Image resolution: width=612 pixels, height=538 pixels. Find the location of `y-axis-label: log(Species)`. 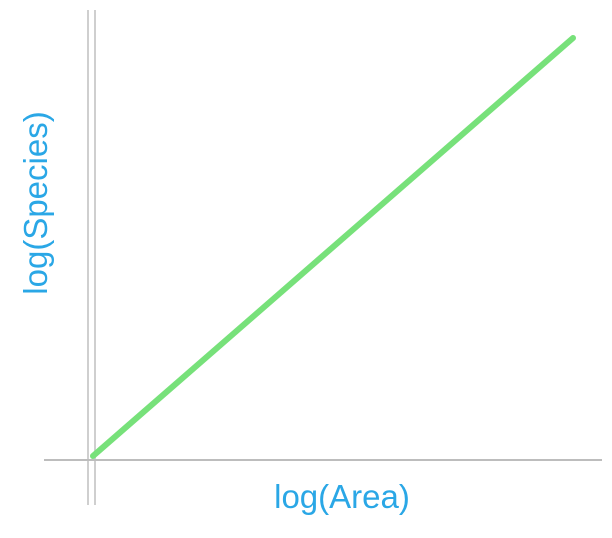

y-axis-label: log(Species) is located at coordinates (35, 202).